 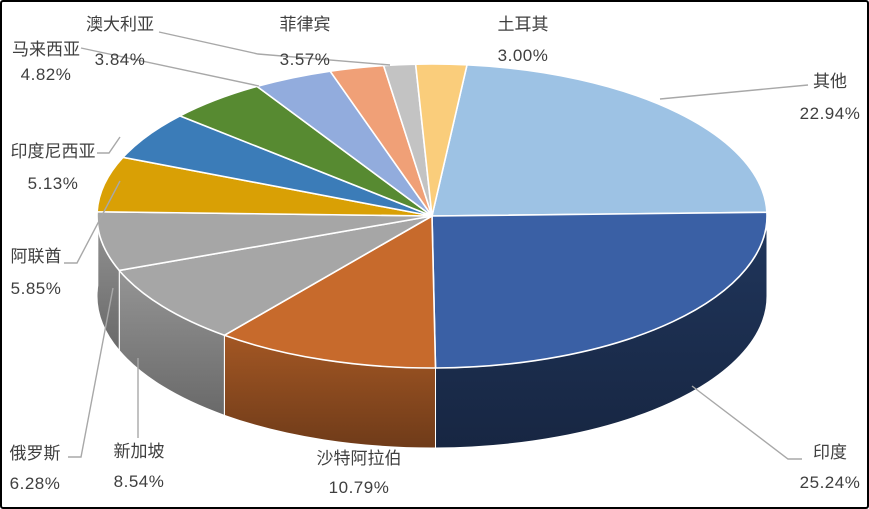 What do you see at coordinates (746, 422) in the screenshot?
I see `slice-india-leader-line` at bounding box center [746, 422].